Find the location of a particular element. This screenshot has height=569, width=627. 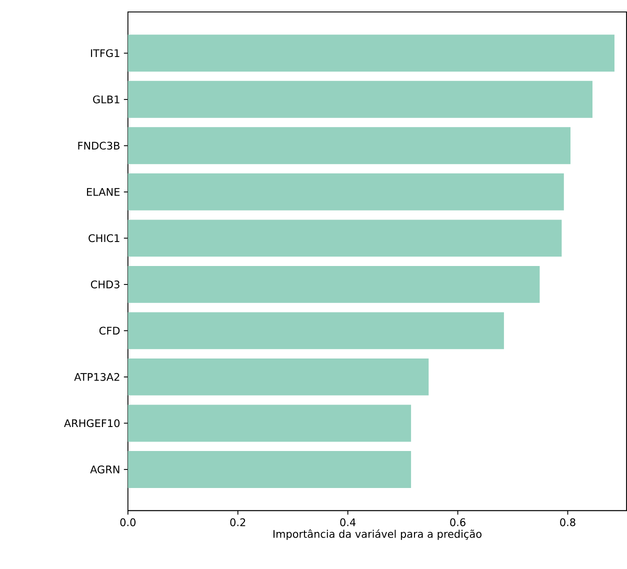

y-tick-label: CFD is located at coordinates (109, 330).